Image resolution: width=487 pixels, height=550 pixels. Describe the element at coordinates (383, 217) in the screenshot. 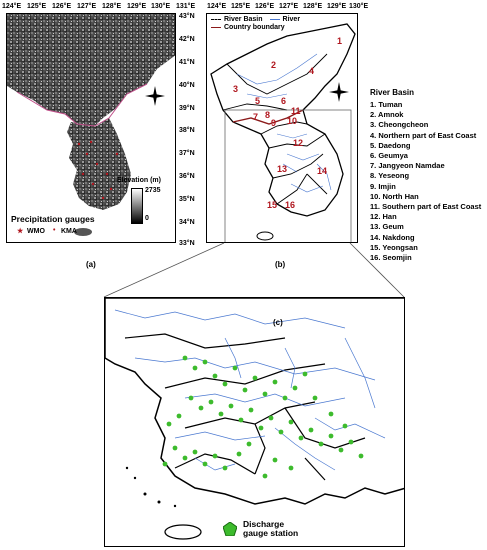

I see `basin-legend-item: 12. Han` at that location.